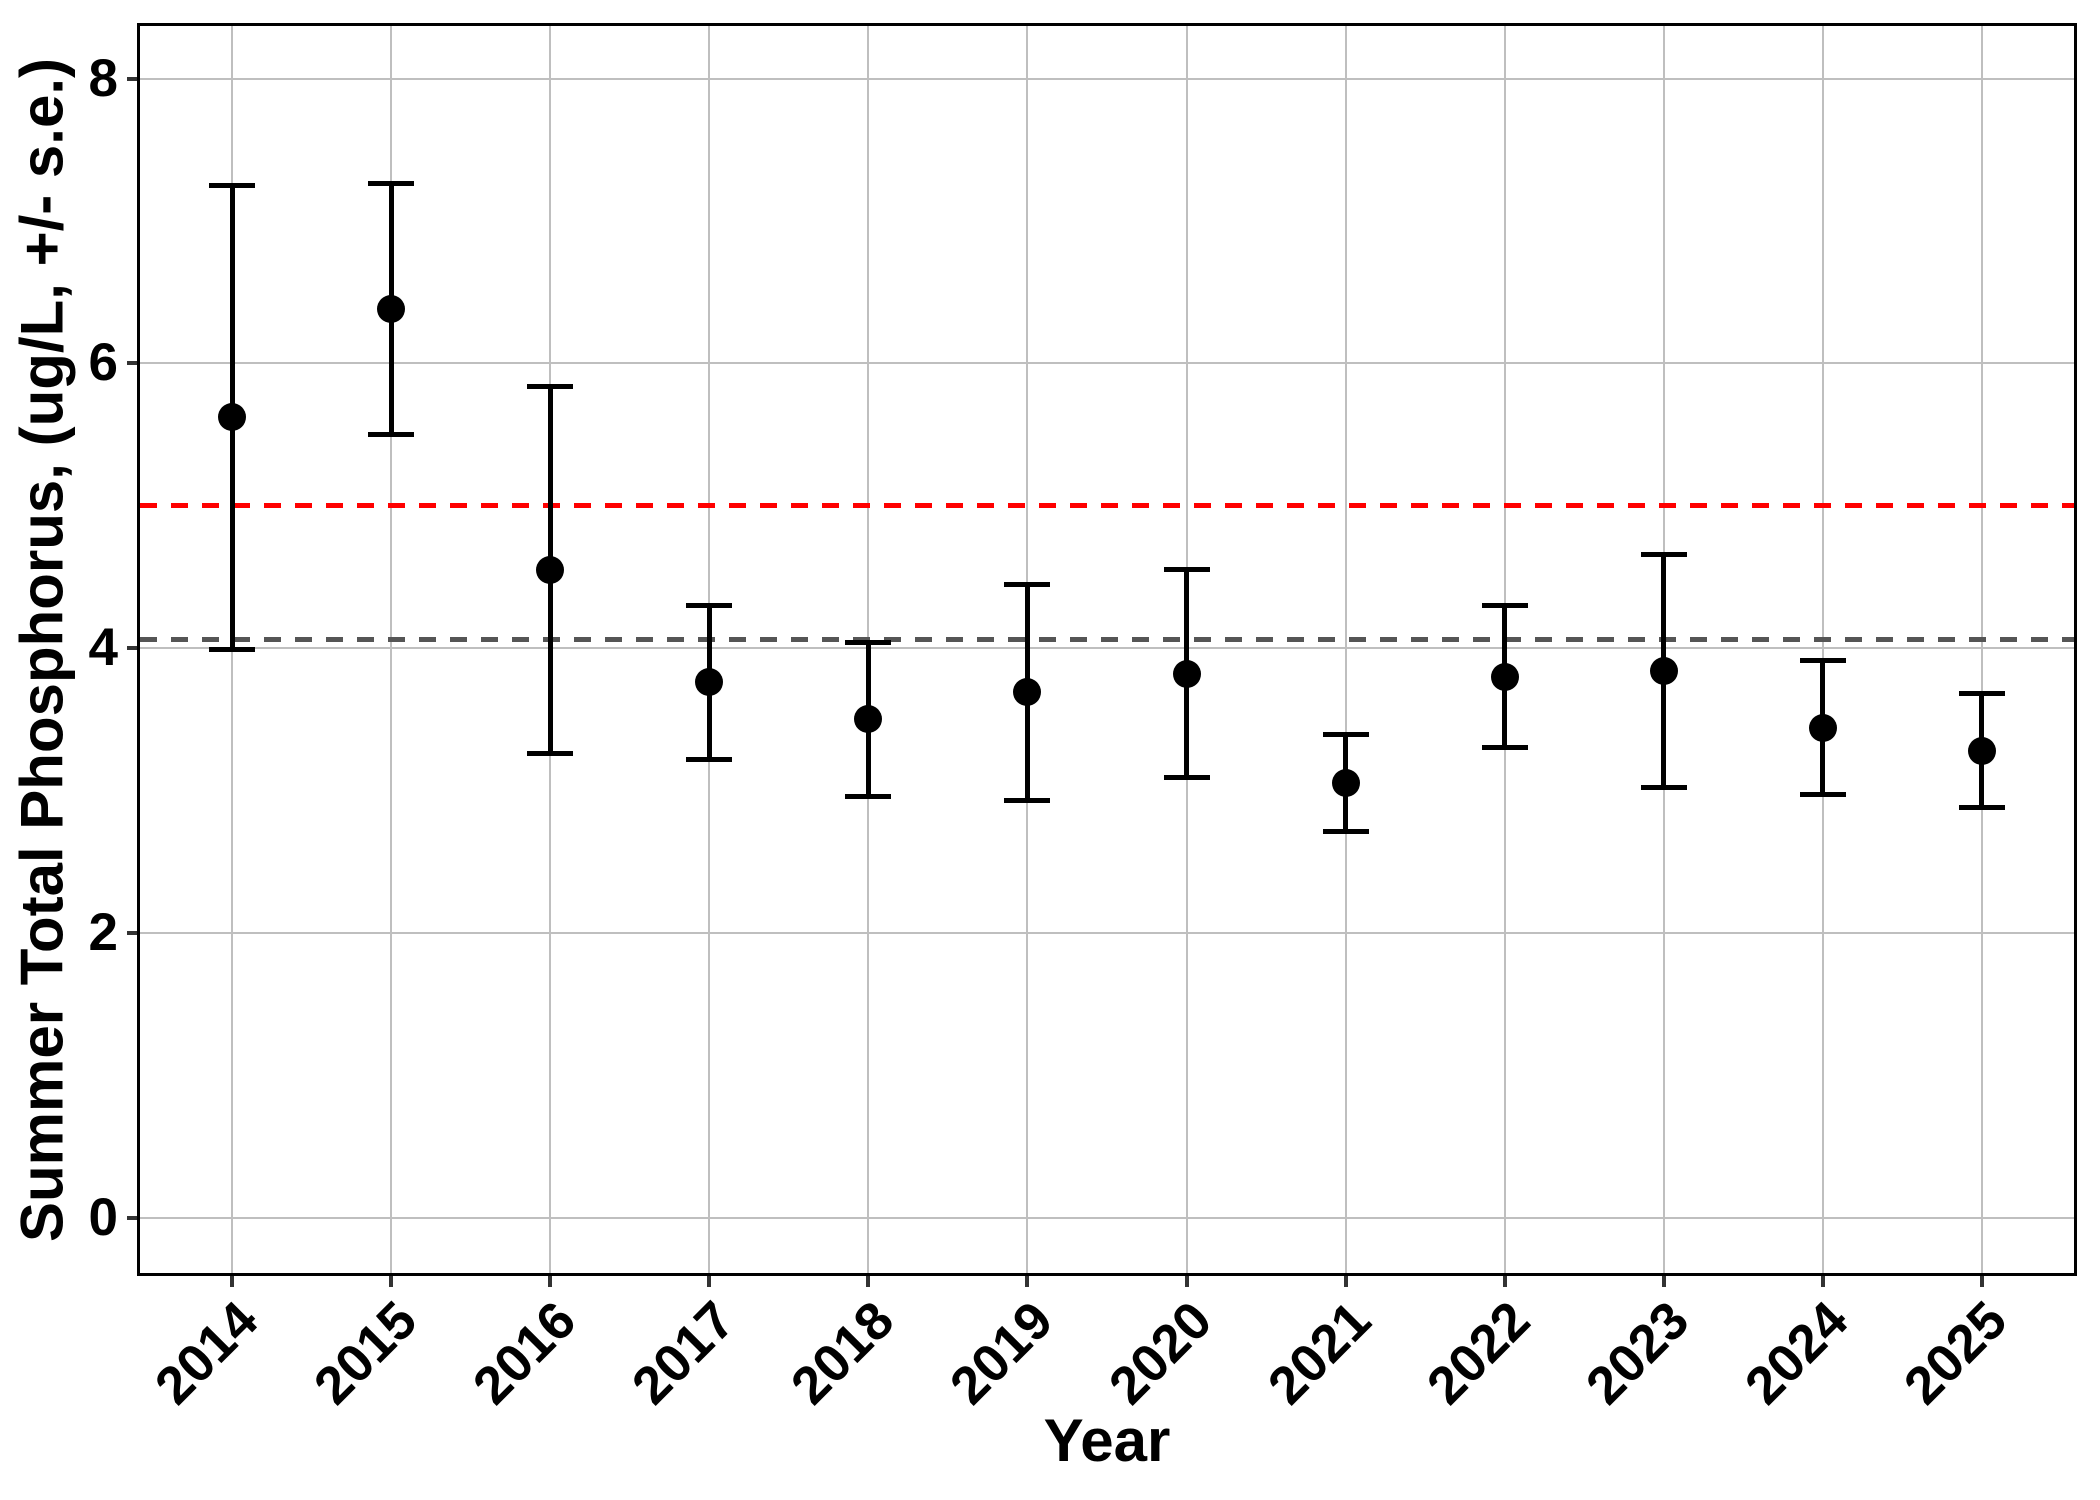 This screenshot has width=2100, height=1500. What do you see at coordinates (1319, 1353) in the screenshot?
I see `x-tick-label-2021: 2021` at bounding box center [1319, 1353].